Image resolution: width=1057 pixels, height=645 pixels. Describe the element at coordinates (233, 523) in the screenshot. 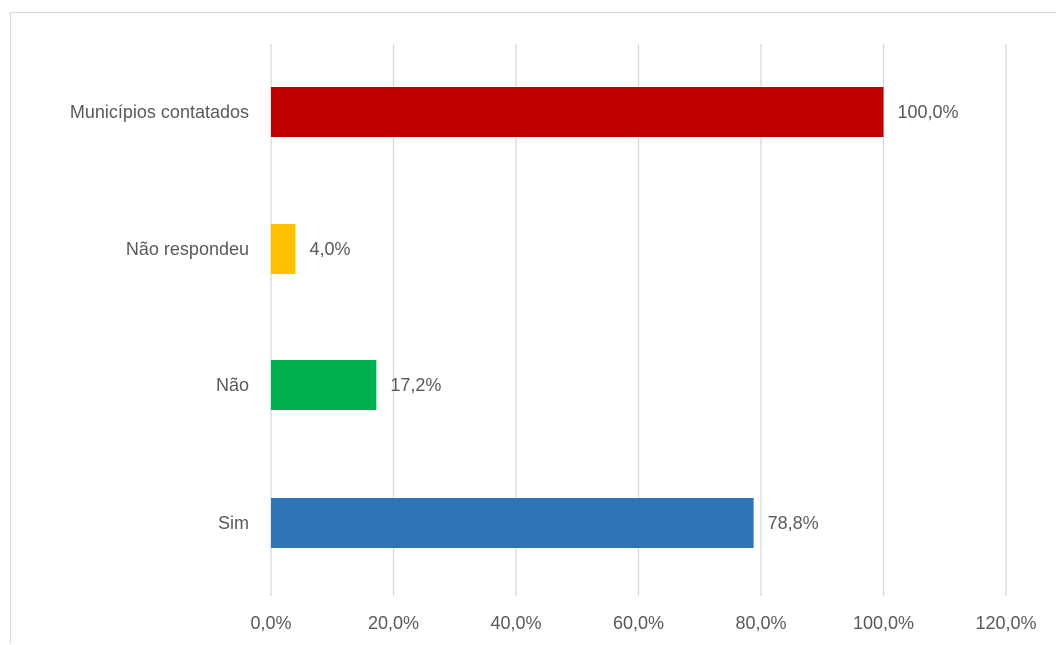

I see `category-label: Sim` at that location.